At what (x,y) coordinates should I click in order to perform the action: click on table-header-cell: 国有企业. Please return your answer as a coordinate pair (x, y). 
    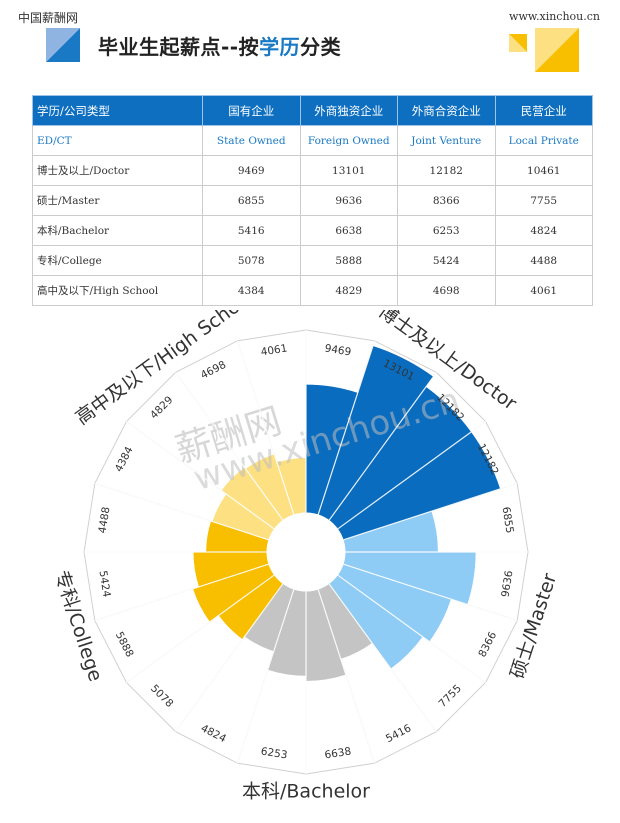
    Looking at the image, I should click on (251, 110).